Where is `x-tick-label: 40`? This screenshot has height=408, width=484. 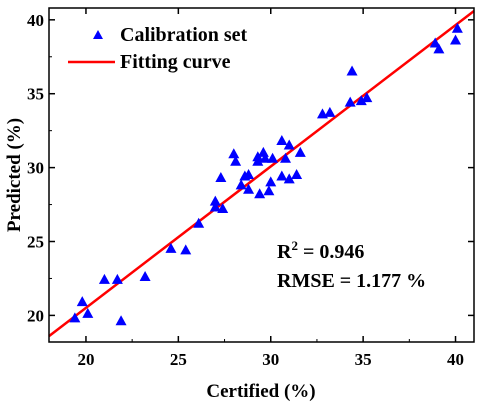
x-tick-label: 40 is located at coordinates (455, 359).